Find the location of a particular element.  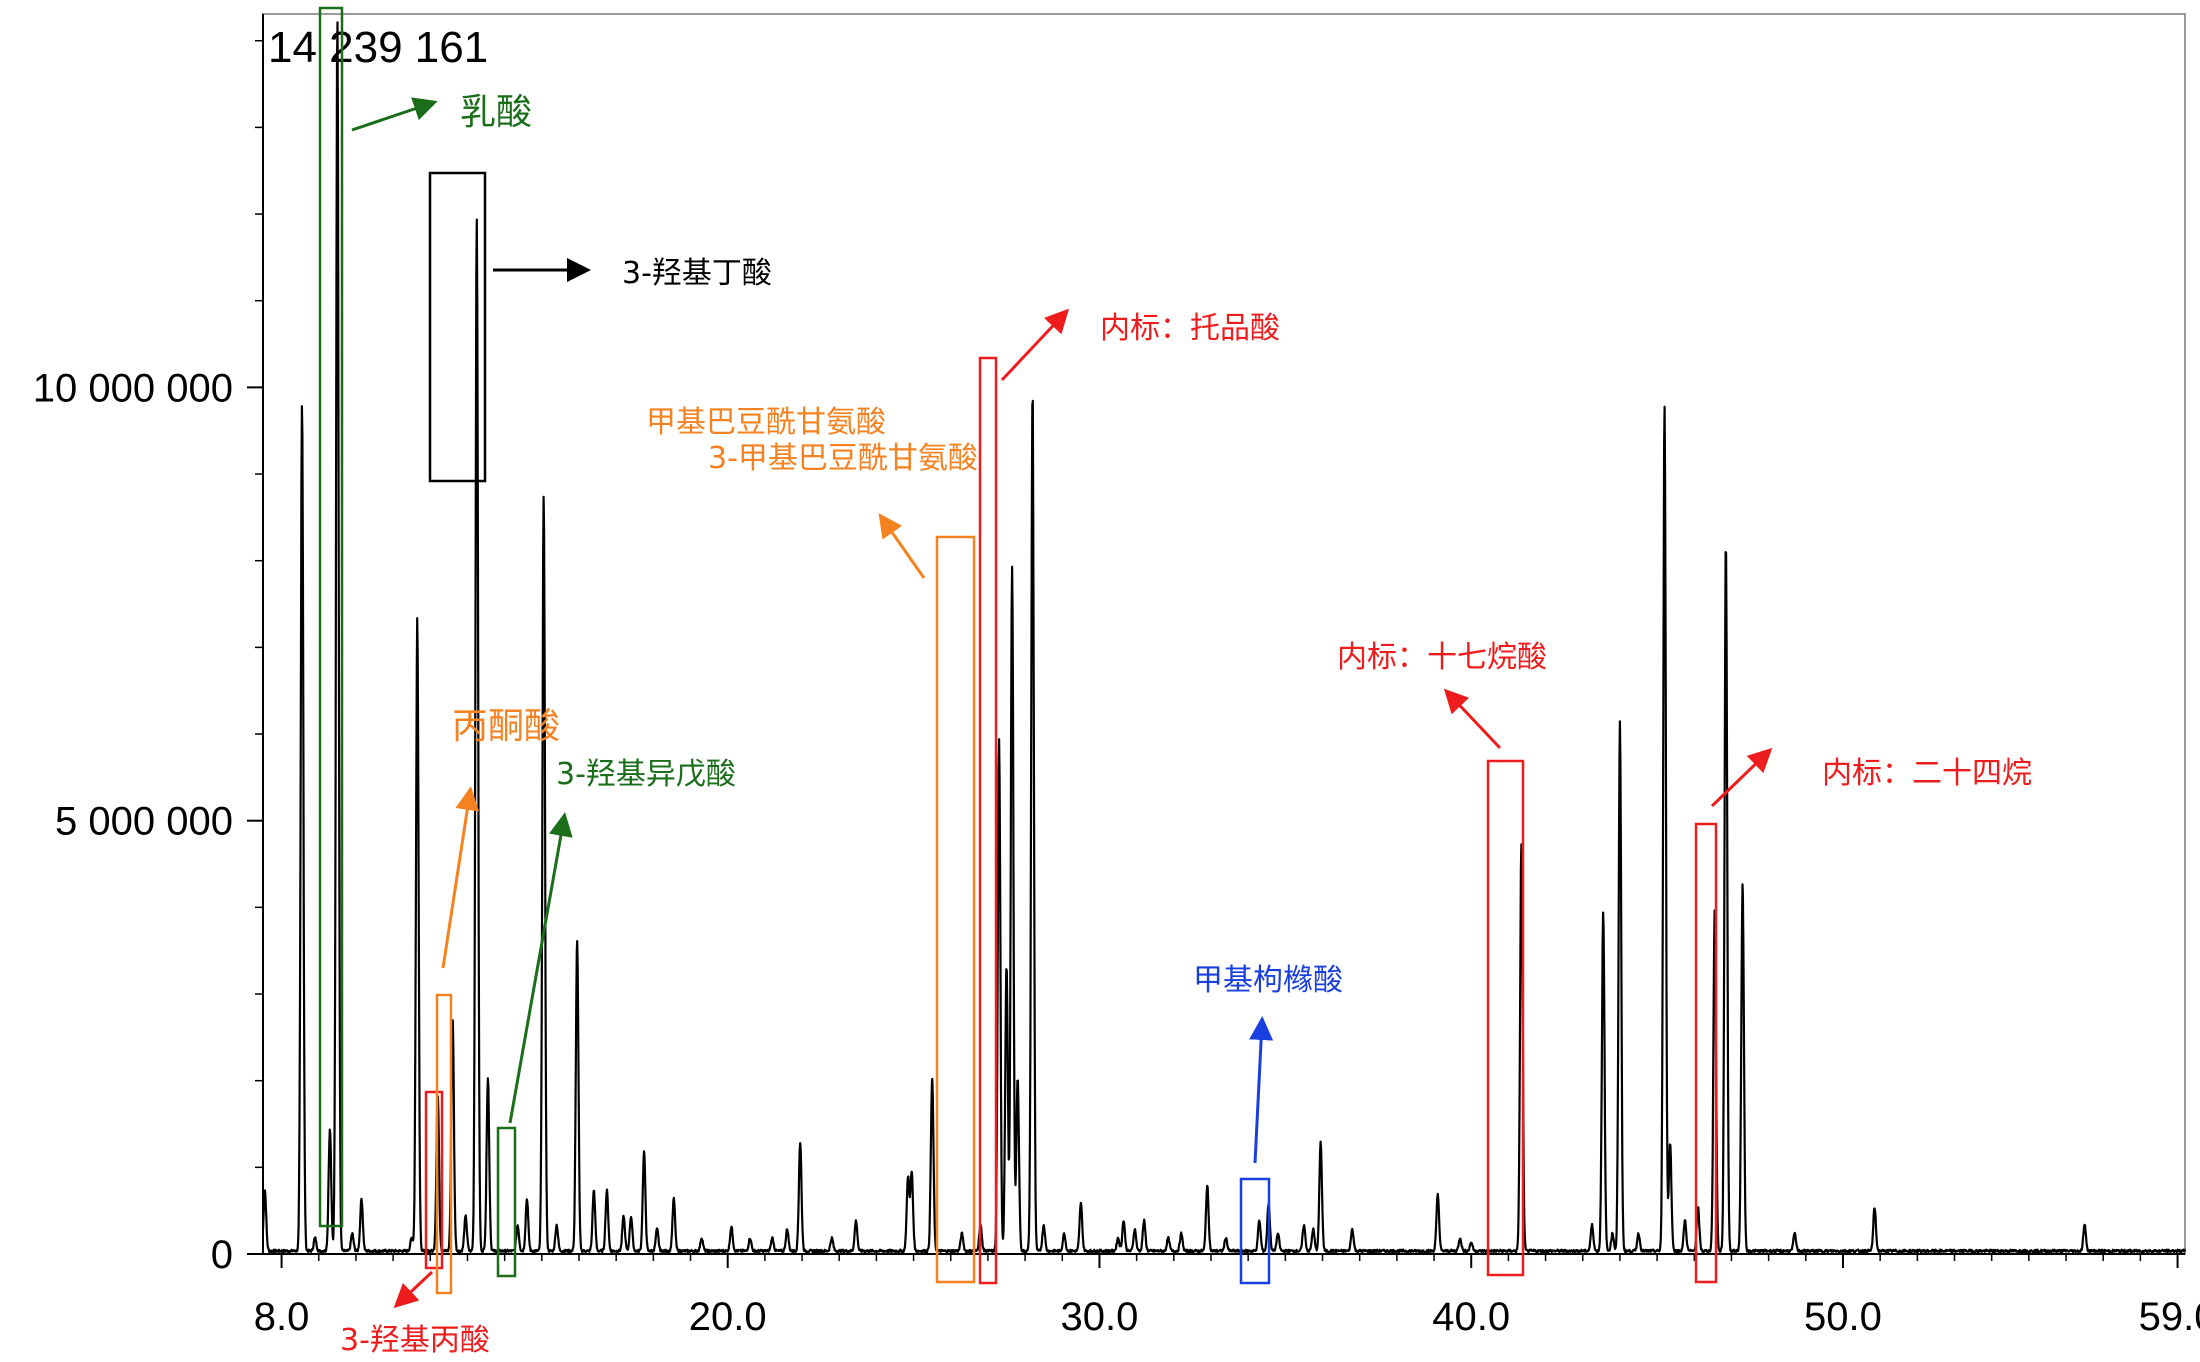

x-tick-label: 50.0 is located at coordinates (1843, 1317).